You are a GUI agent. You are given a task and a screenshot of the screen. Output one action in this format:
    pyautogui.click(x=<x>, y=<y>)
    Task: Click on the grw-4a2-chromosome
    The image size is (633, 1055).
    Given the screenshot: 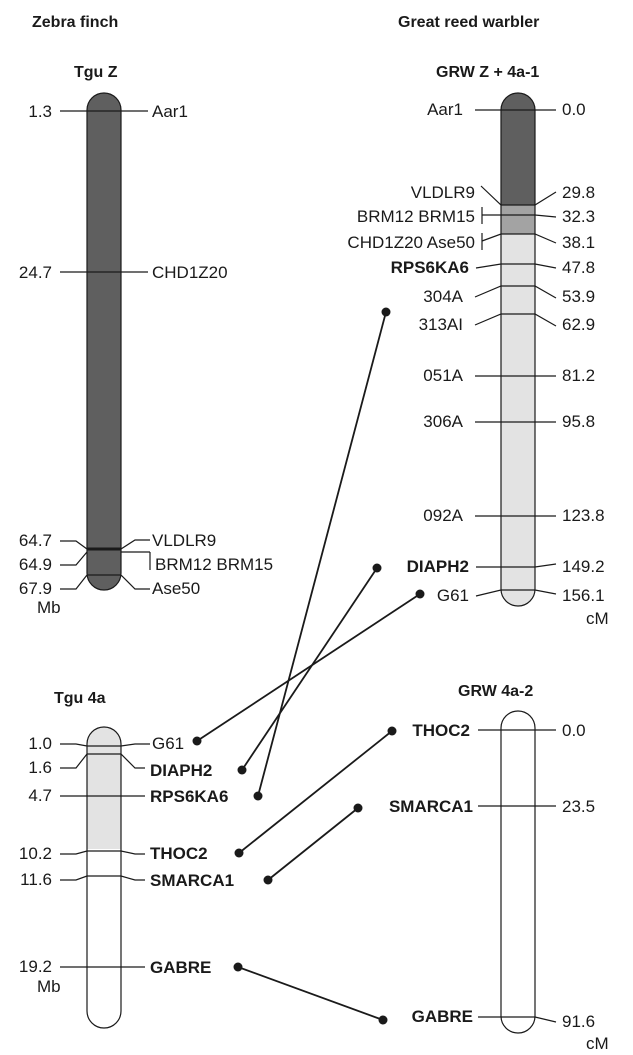 What is the action you would take?
    pyautogui.click(x=518, y=872)
    